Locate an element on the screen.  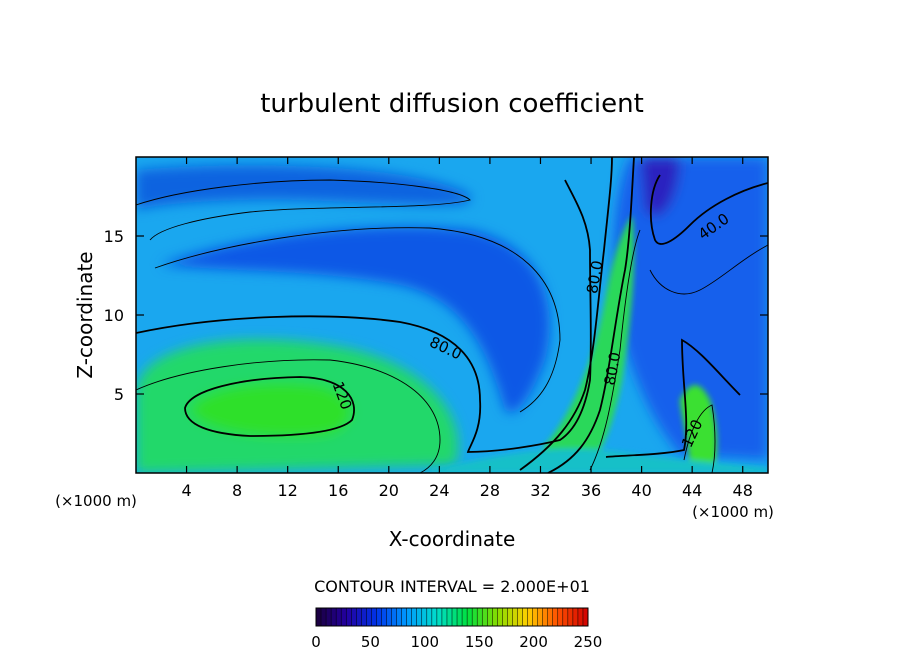
x-tick-label: 24 is located at coordinates (439, 490).